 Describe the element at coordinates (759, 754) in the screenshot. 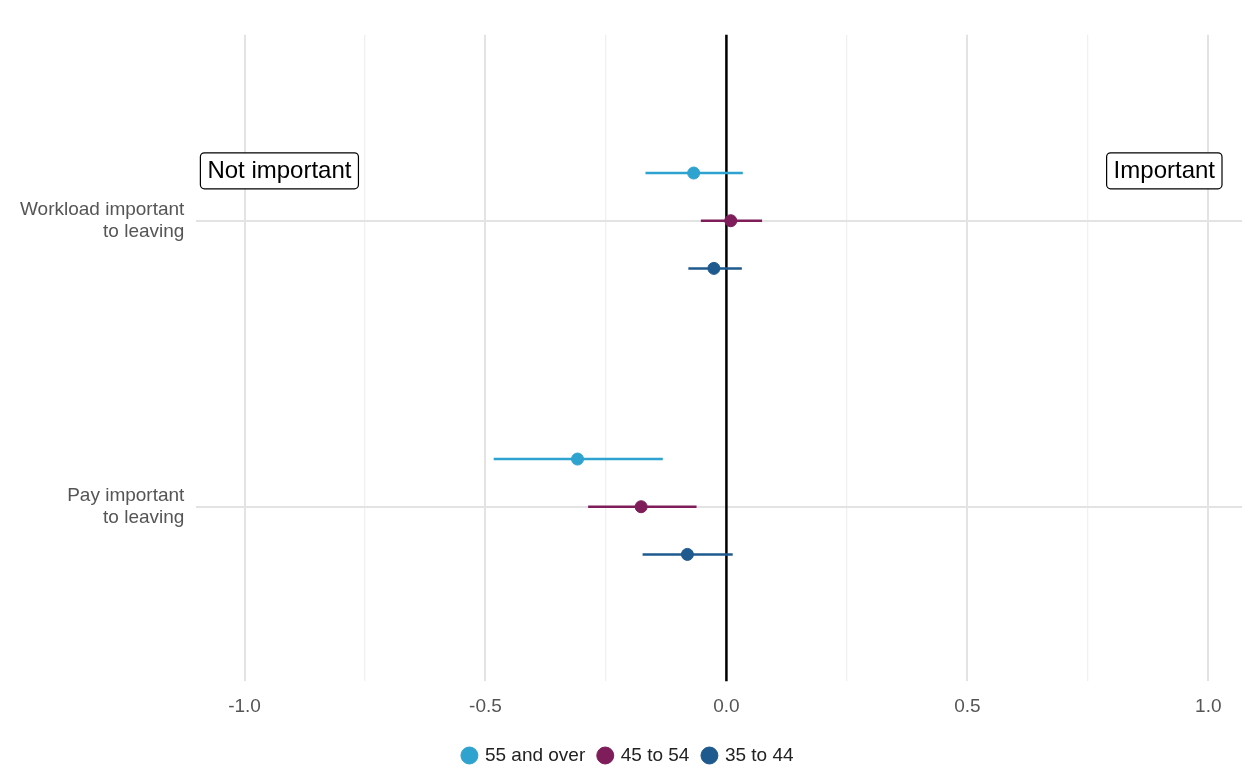

I see `legend-label: 35 to 44` at that location.